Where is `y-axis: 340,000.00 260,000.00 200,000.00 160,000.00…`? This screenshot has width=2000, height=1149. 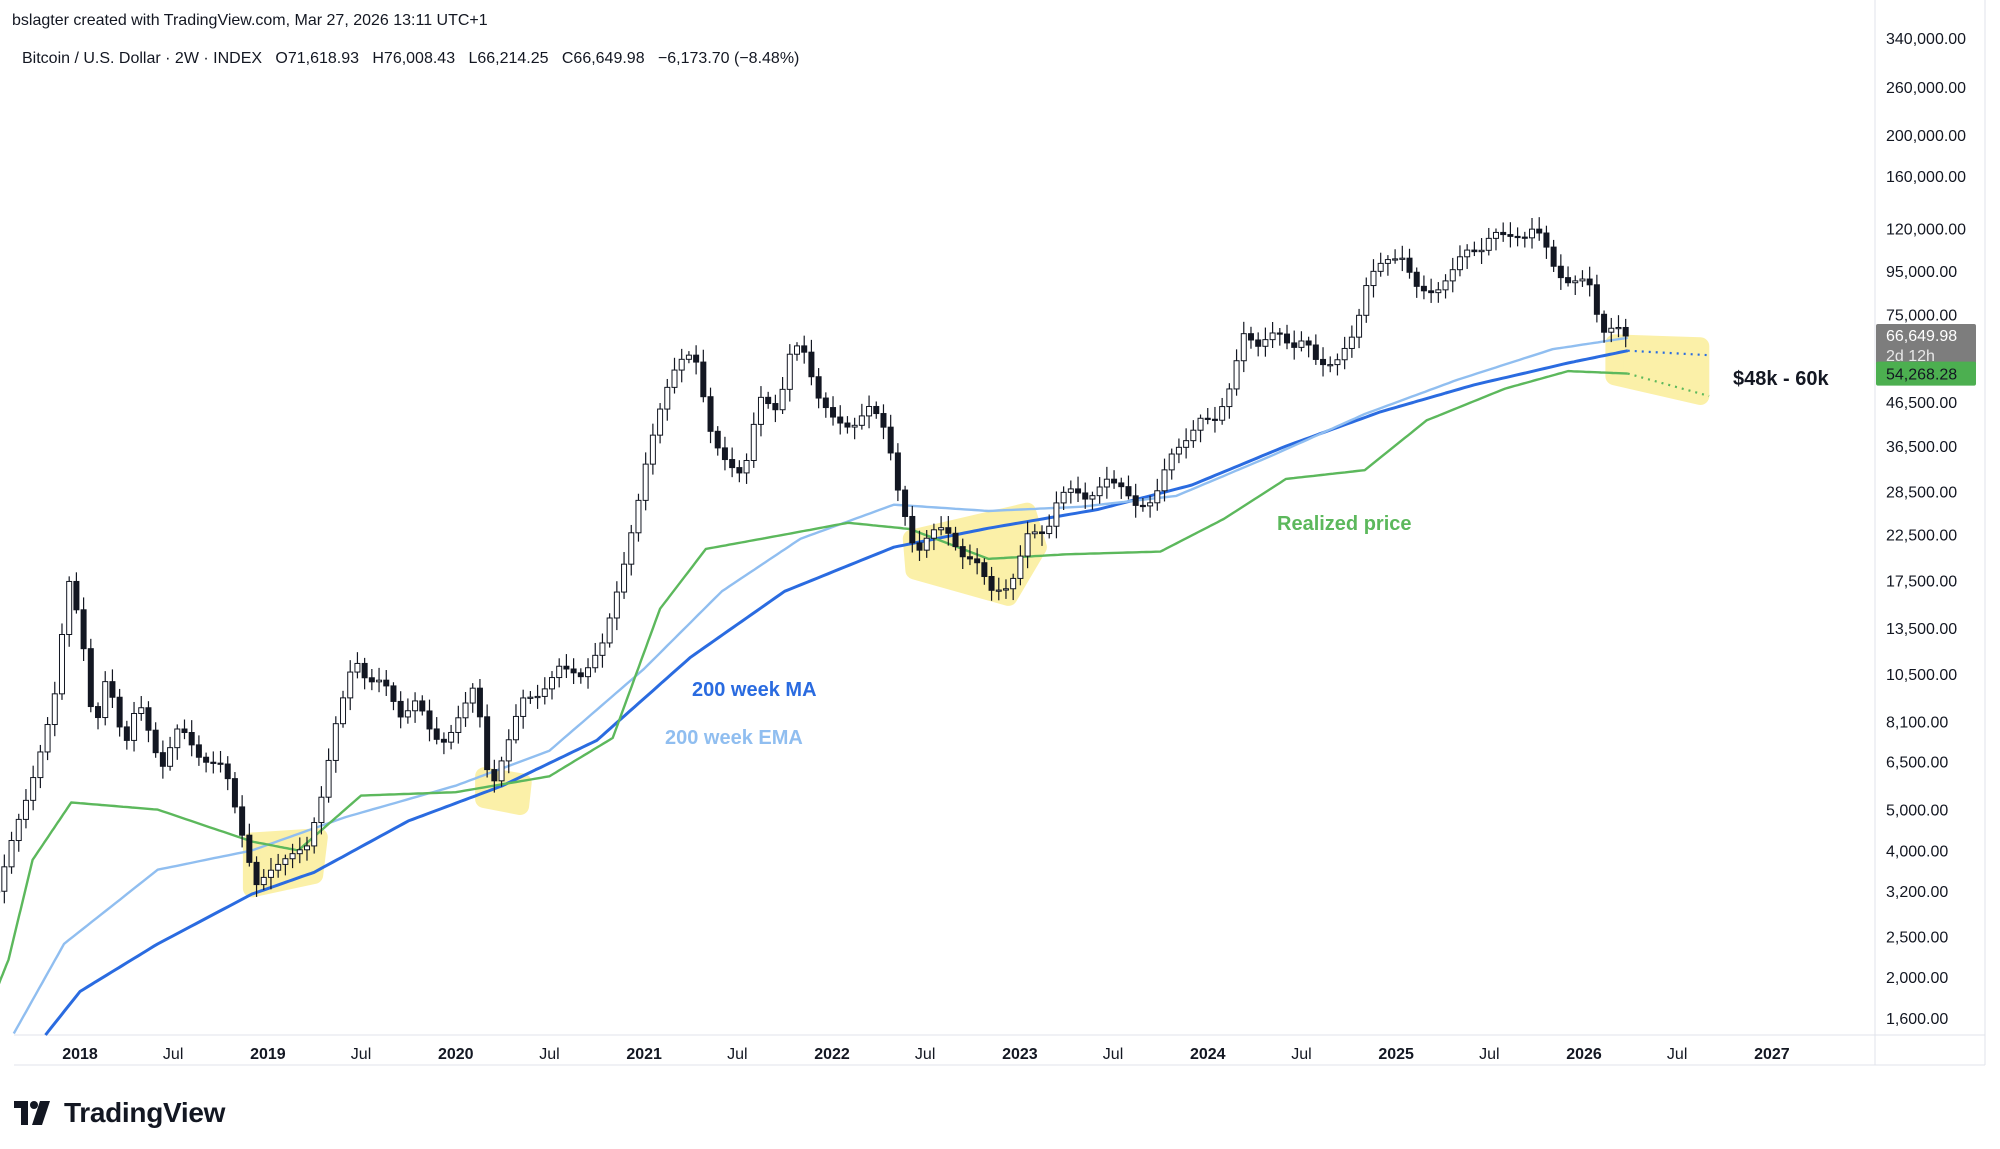 y-axis: 340,000.00 260,000.00 200,000.00 160,000.00… is located at coordinates (1926, 529).